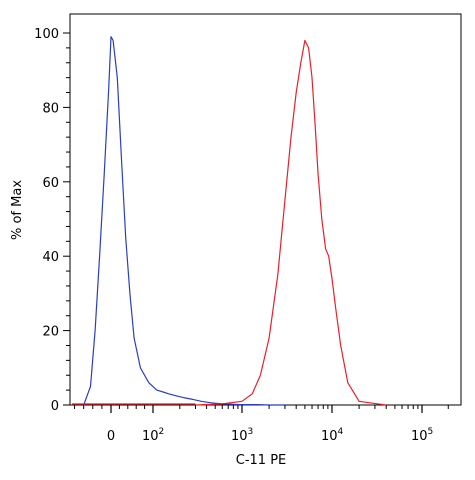  I want to click on x-axis-label: C-11 PE, so click(261, 460).